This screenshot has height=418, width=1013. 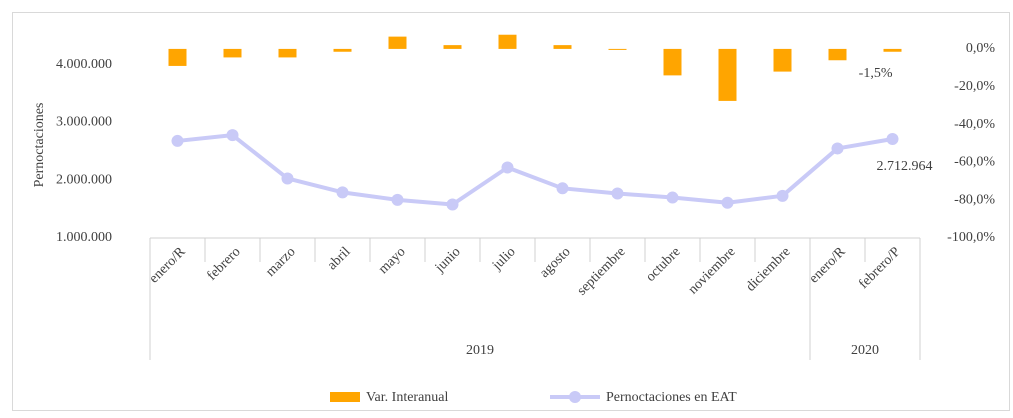 I want to click on y2-tick-label: -60,0%, so click(x=974, y=162).